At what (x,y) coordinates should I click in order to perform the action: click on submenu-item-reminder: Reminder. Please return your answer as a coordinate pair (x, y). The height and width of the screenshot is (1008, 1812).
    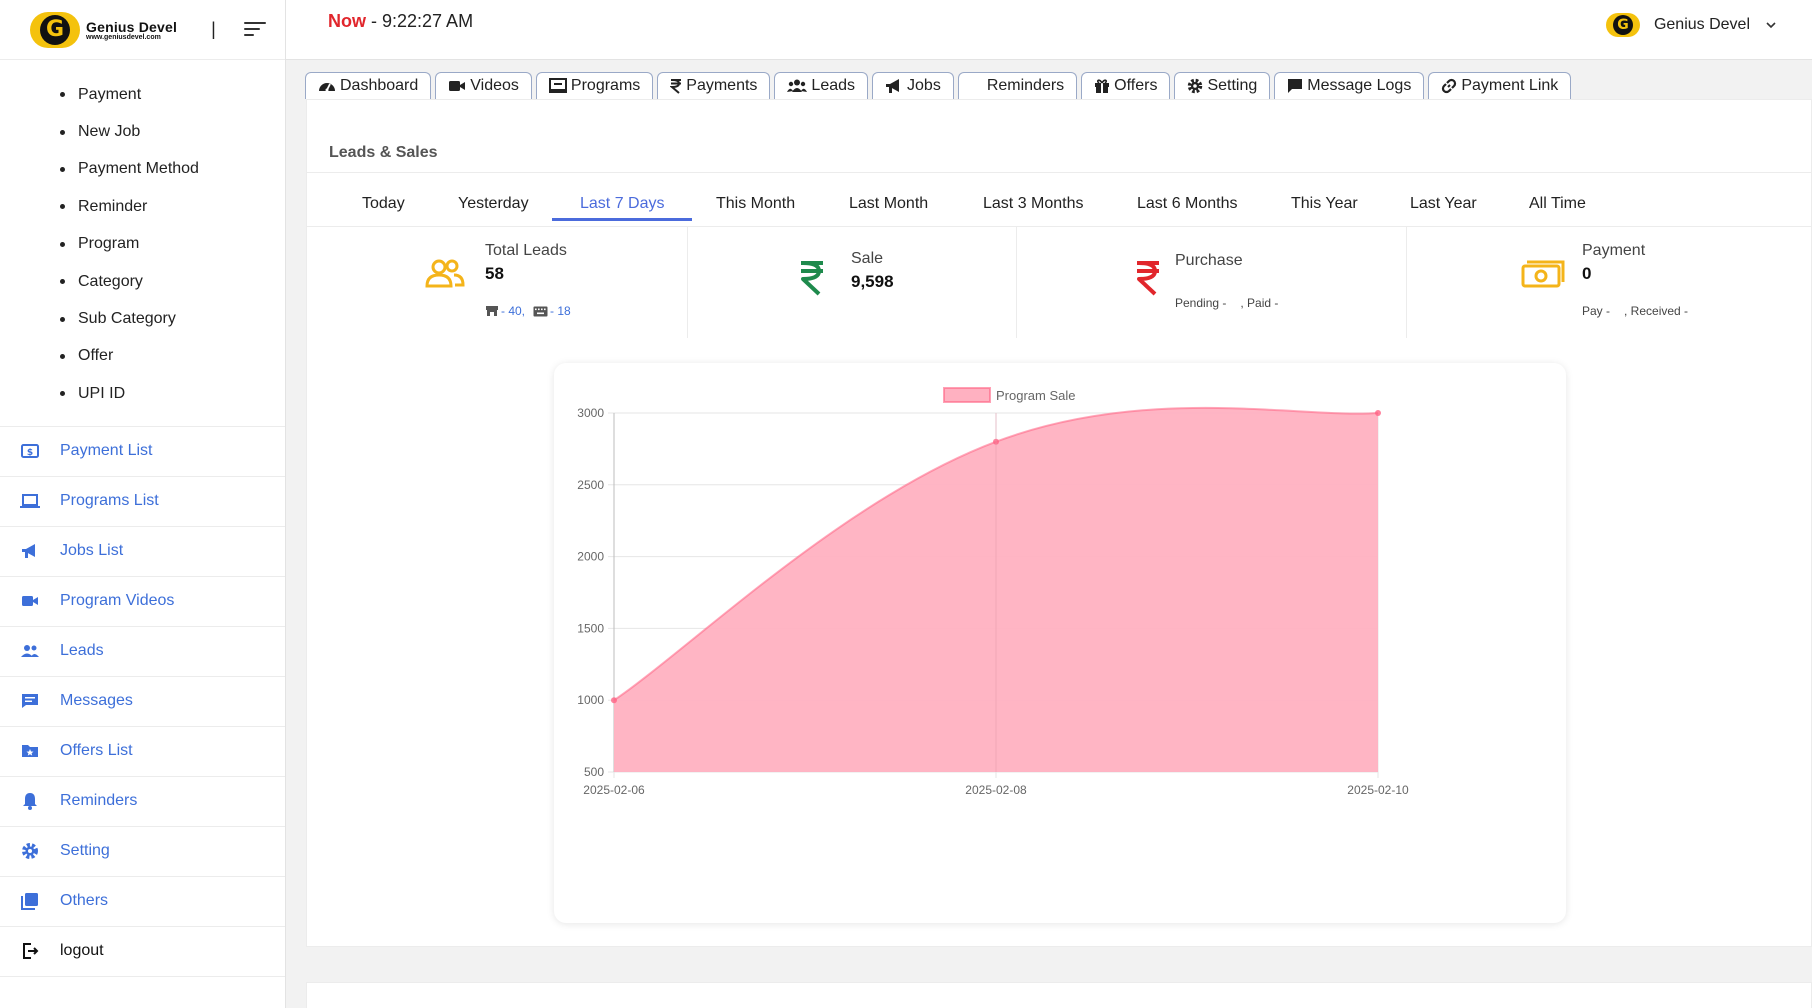
    Looking at the image, I should click on (142, 206).